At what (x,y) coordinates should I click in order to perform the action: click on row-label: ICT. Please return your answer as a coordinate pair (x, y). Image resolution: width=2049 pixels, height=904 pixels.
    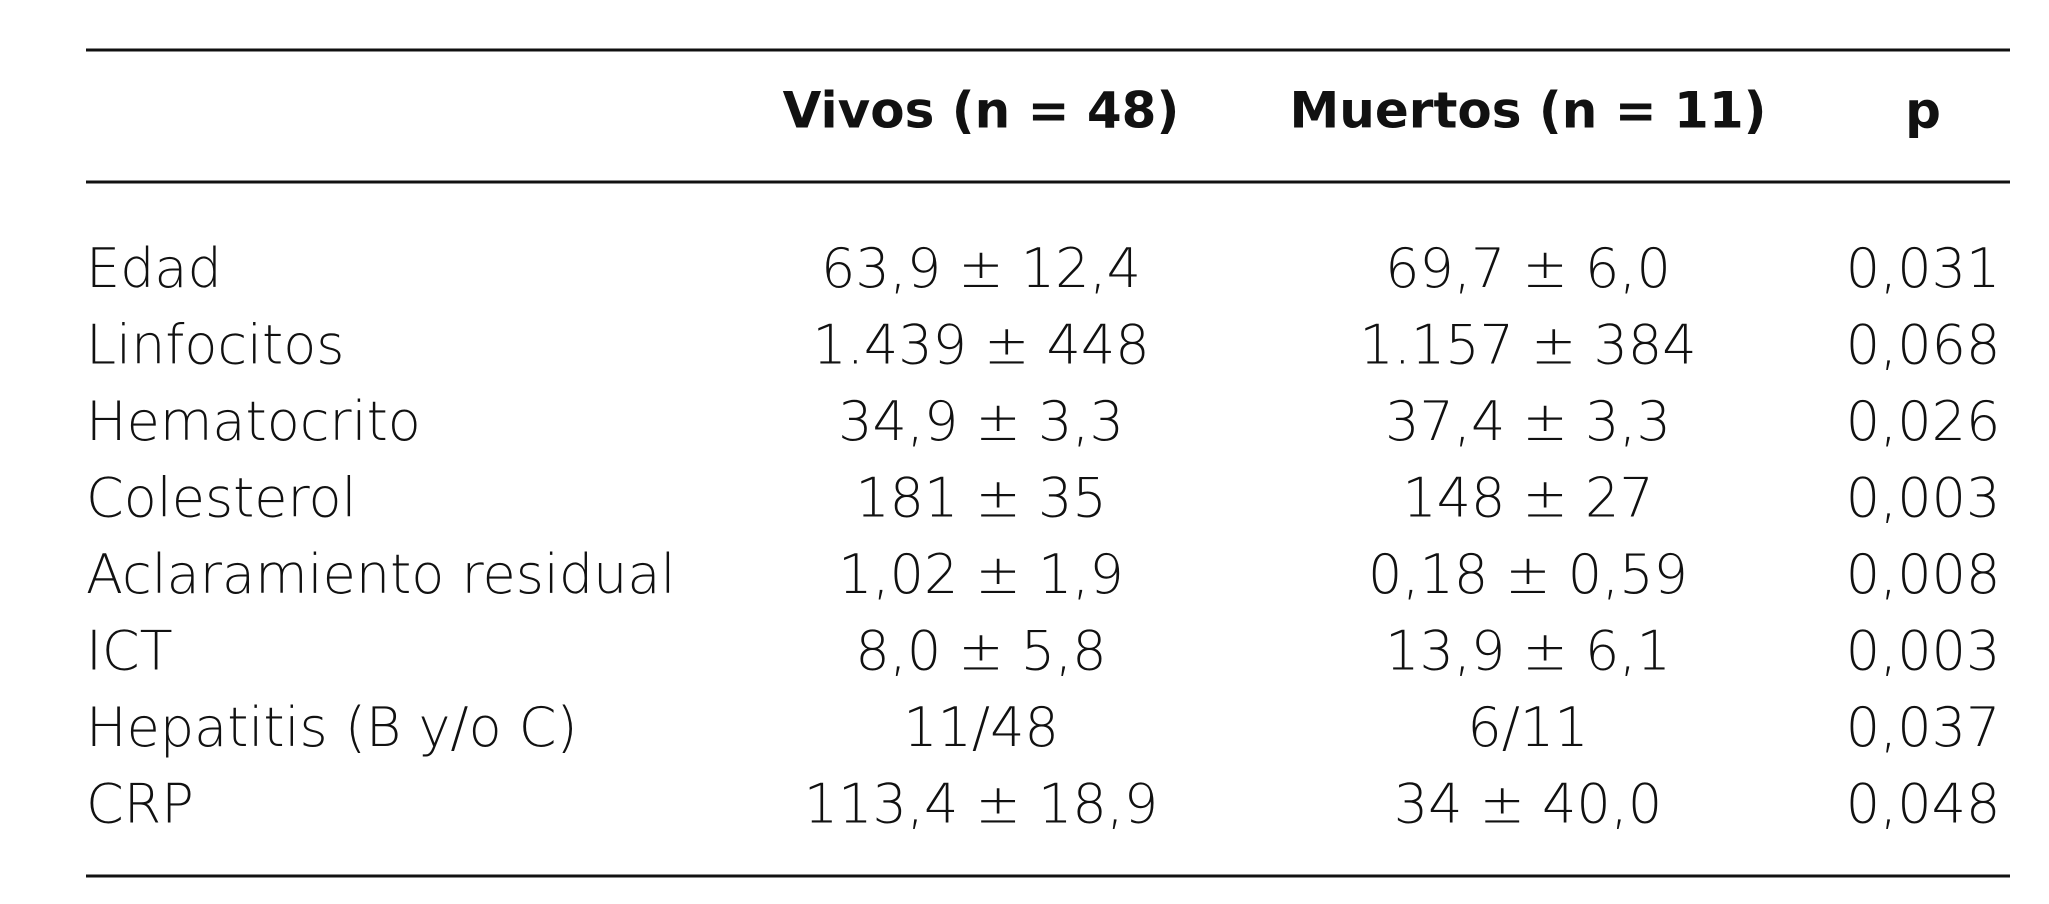
    Looking at the image, I should click on (129, 650).